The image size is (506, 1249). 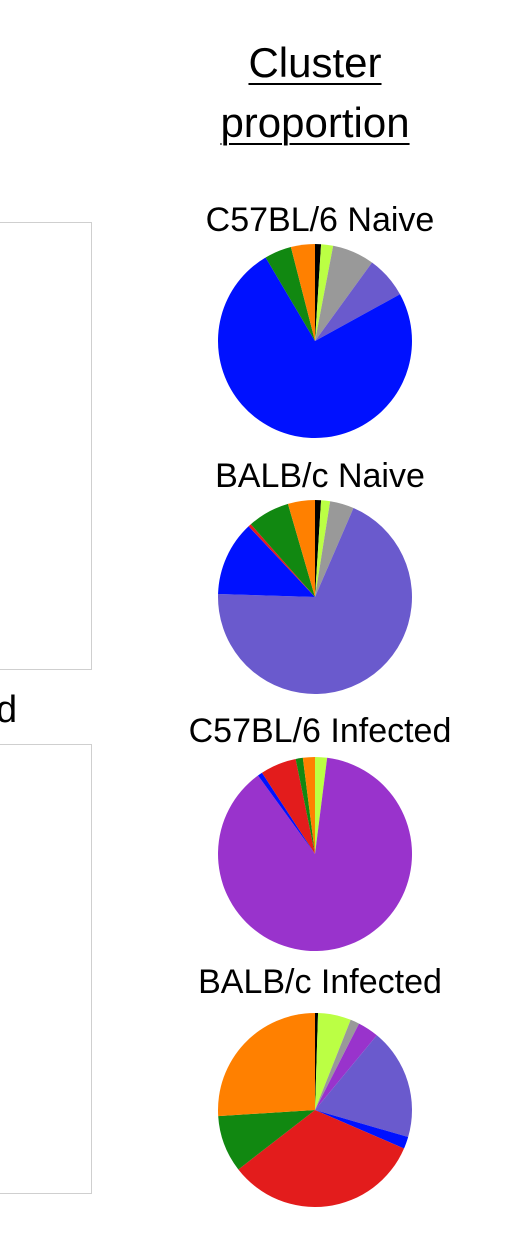 I want to click on pie-title-balbc-naive: BALB/c Naive, so click(x=320, y=476).